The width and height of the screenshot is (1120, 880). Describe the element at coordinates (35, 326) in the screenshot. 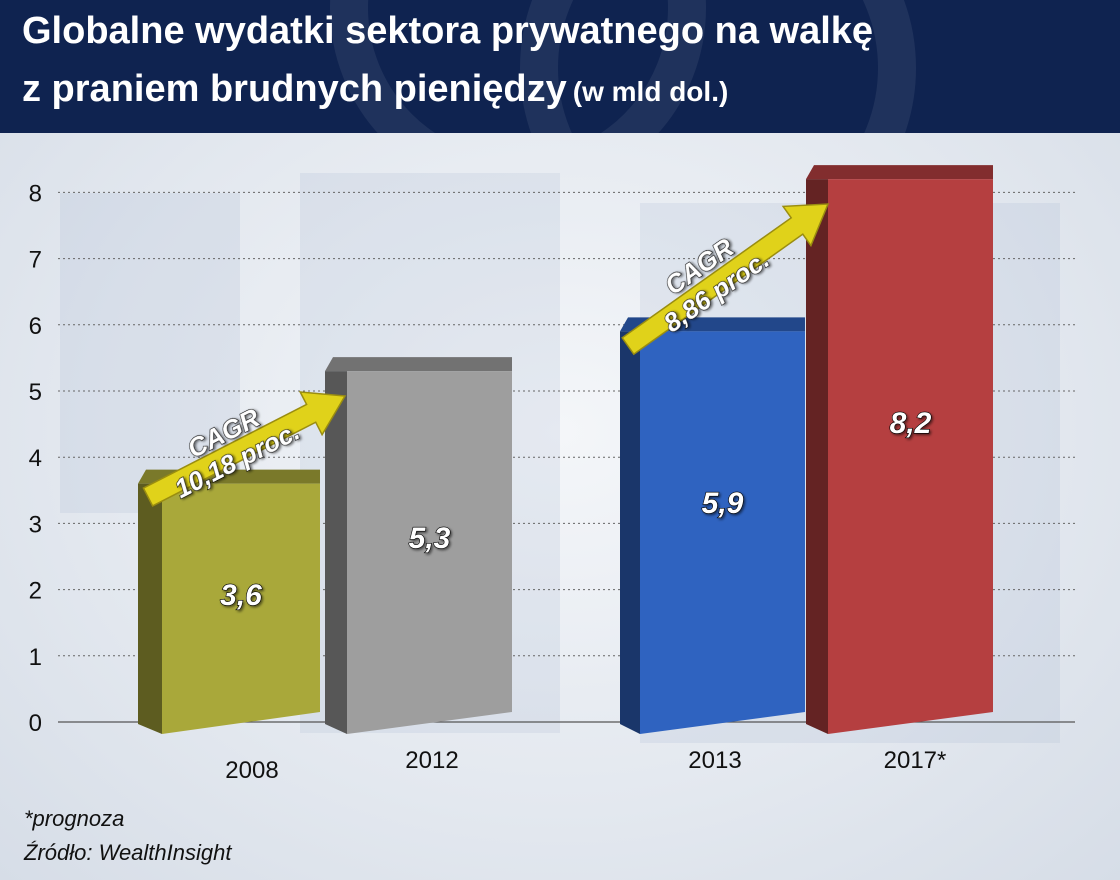

I see `y-tick-label: 6` at that location.